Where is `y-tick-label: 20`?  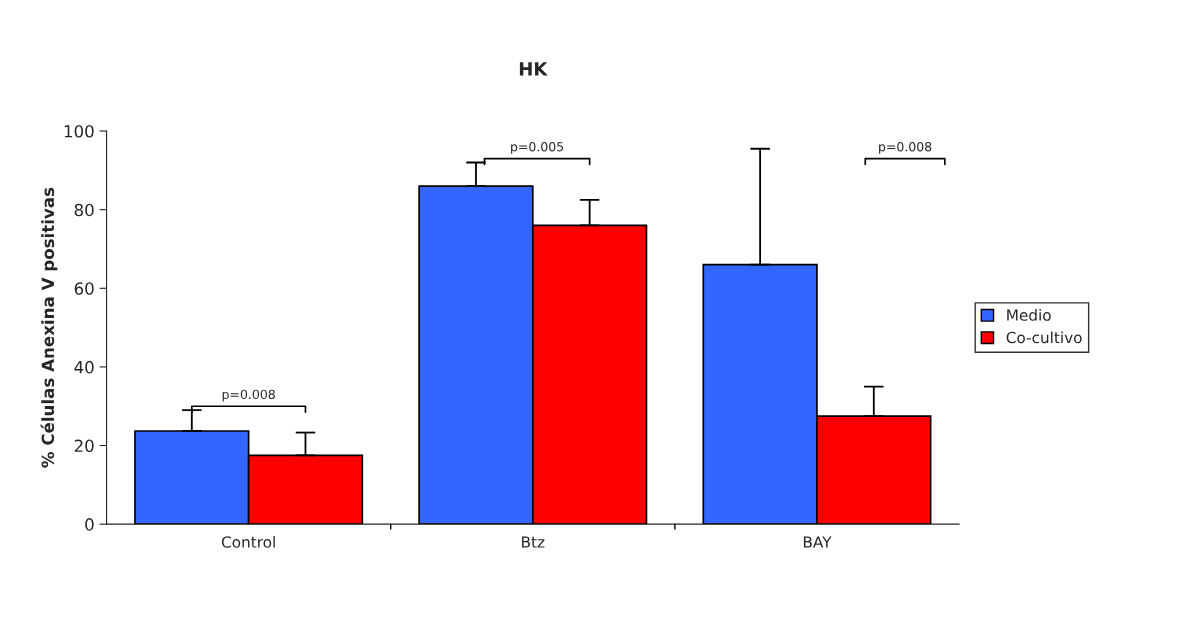
y-tick-label: 20 is located at coordinates (84, 446).